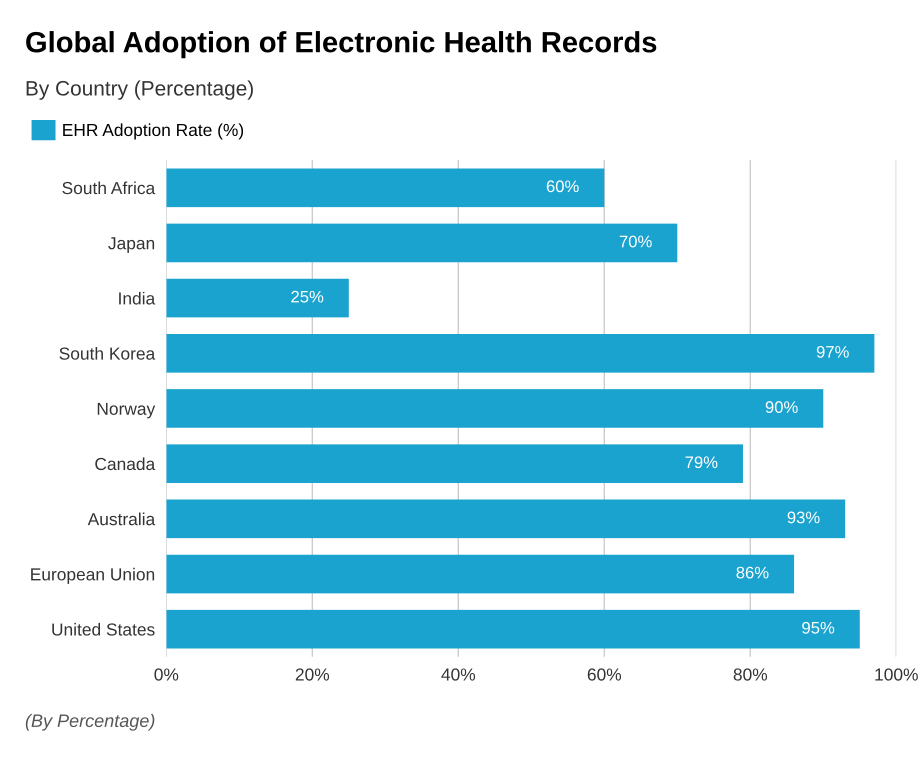 The image size is (924, 770). What do you see at coordinates (832, 352) in the screenshot?
I see `data-label: 97%` at bounding box center [832, 352].